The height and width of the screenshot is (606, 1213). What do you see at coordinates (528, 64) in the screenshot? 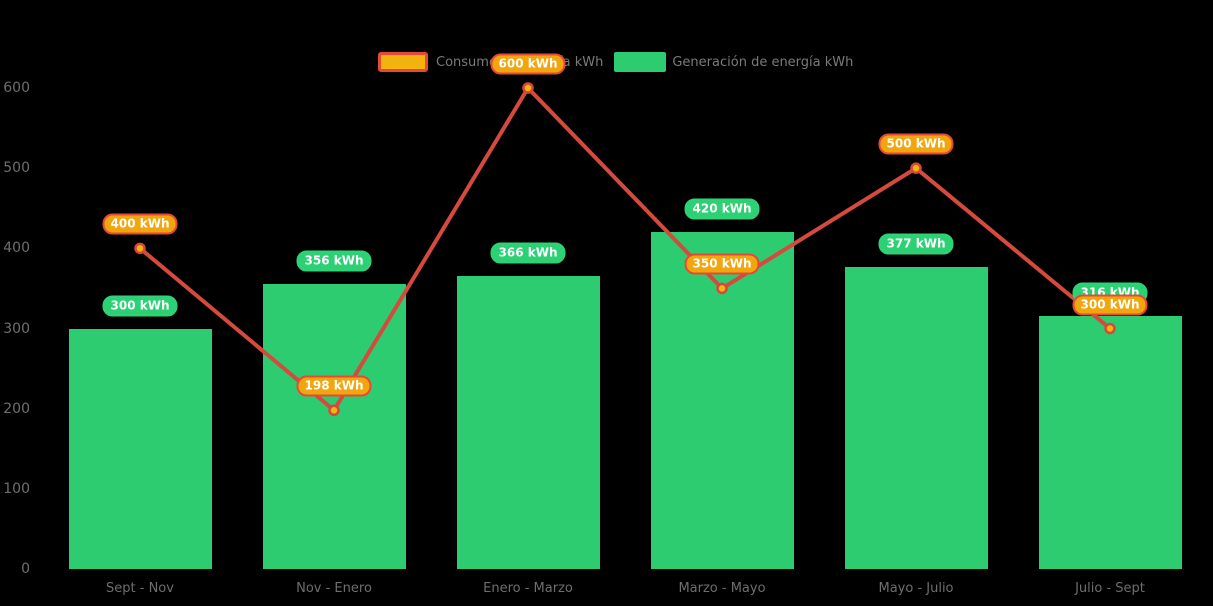
I see `consumption-value-badge: 600 kWh` at bounding box center [528, 64].